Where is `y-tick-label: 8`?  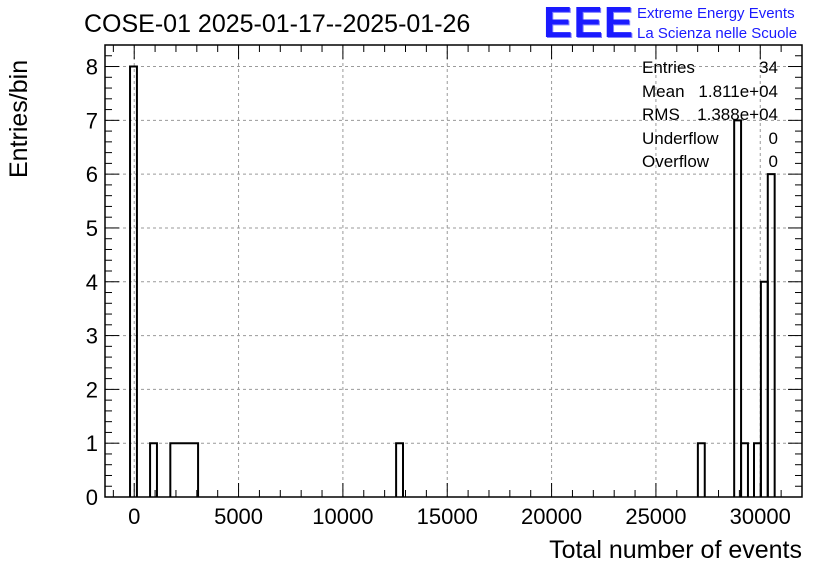 y-tick-label: 8 is located at coordinates (92, 67).